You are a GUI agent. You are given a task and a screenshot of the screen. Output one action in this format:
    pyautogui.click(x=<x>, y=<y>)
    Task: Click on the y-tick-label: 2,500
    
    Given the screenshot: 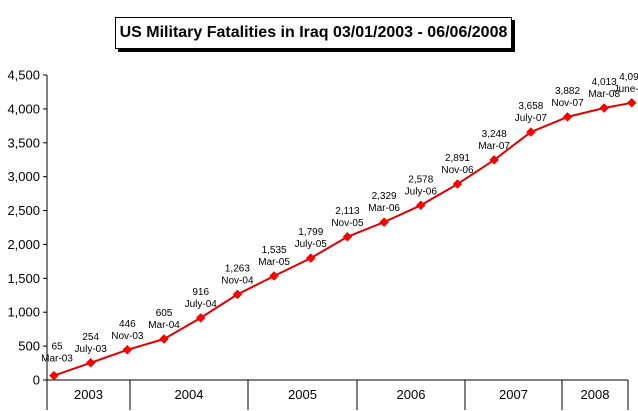 What is the action you would take?
    pyautogui.click(x=23, y=210)
    